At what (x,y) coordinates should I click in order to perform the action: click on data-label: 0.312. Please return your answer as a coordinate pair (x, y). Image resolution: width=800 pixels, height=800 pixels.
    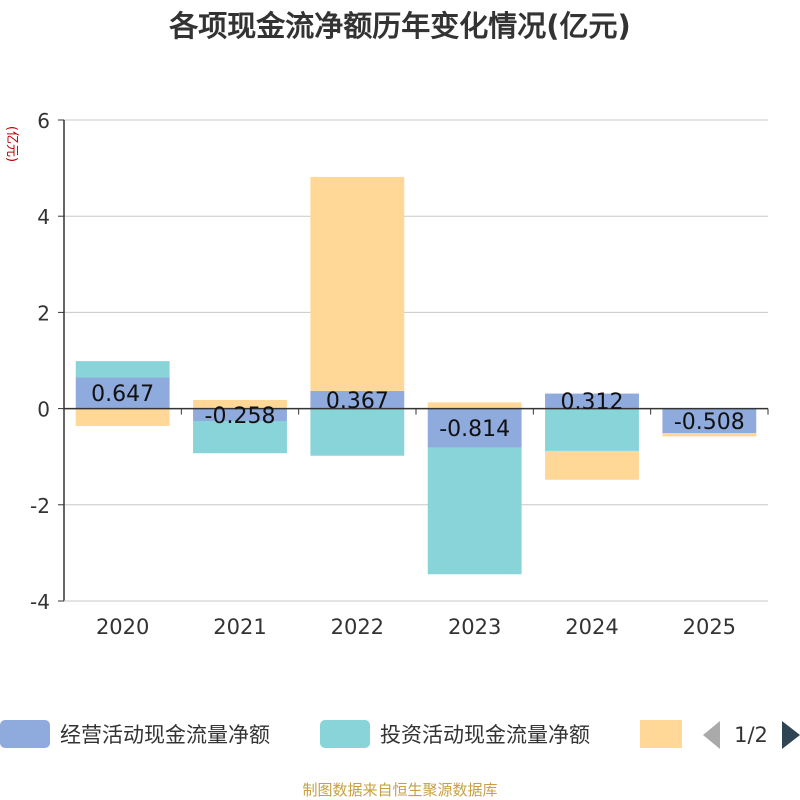
    Looking at the image, I should click on (592, 402).